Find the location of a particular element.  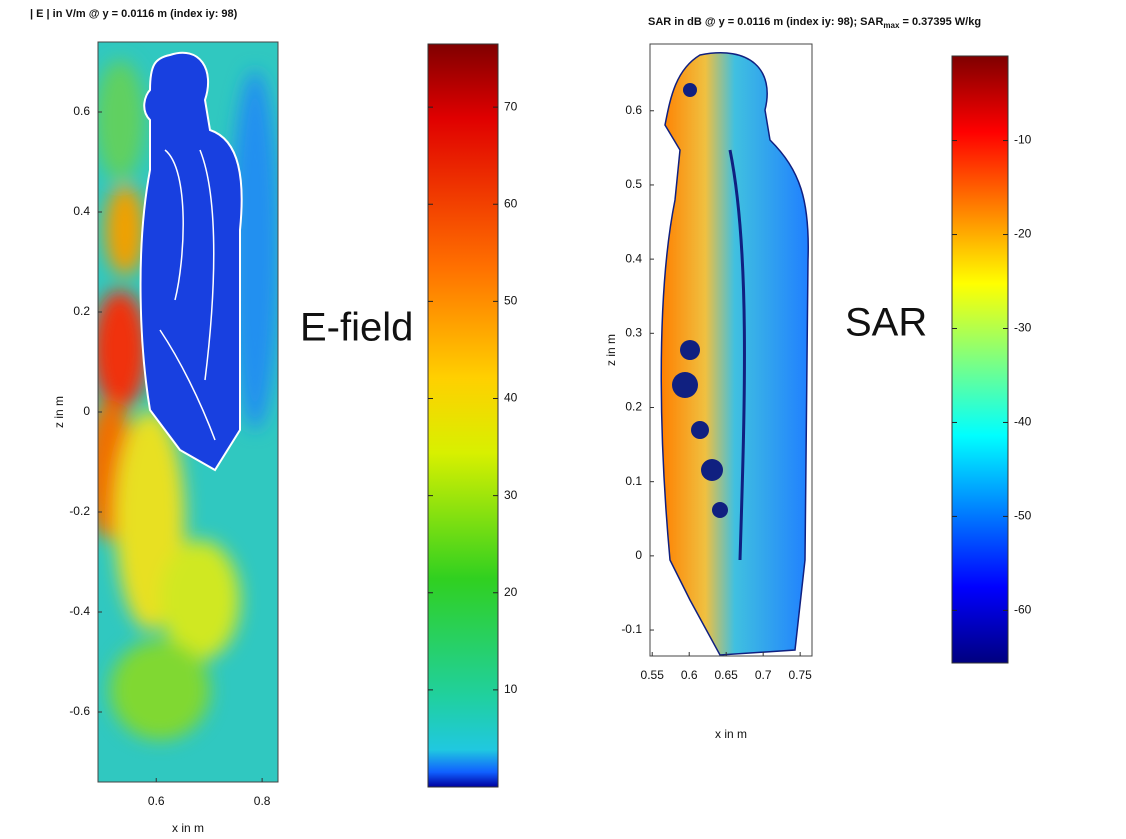

sar-map is located at coordinates (731, 350).